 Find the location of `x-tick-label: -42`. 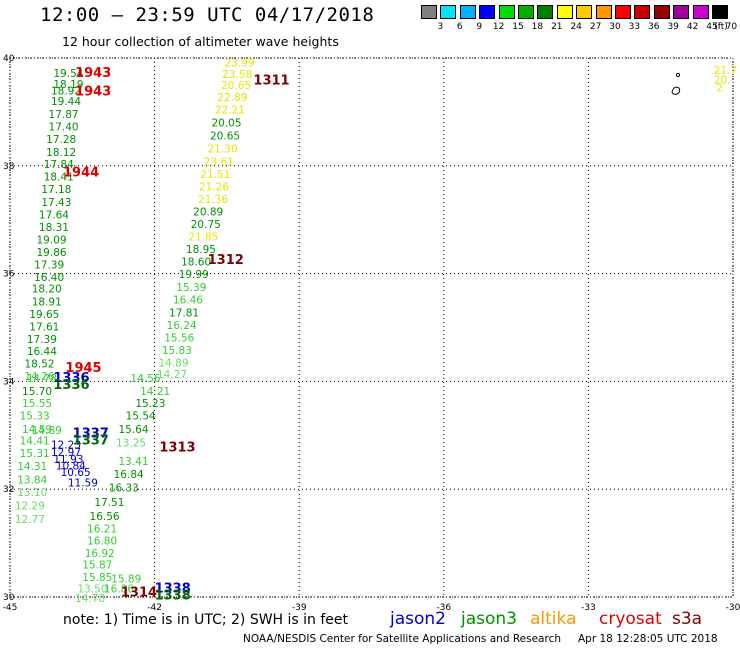

x-tick-label: -42 is located at coordinates (154, 608).